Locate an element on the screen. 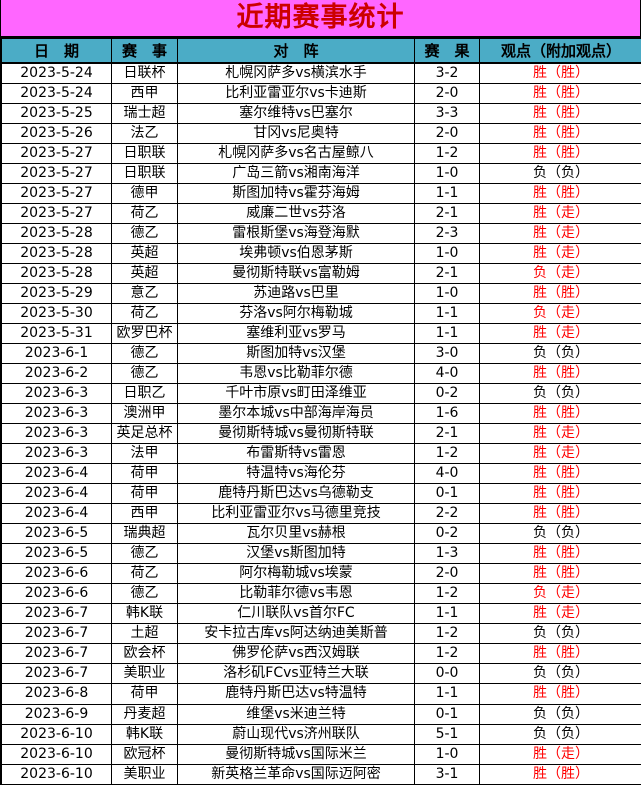  match-cell: 新英格兰革命vs国际迈阿密 is located at coordinates (296, 774).